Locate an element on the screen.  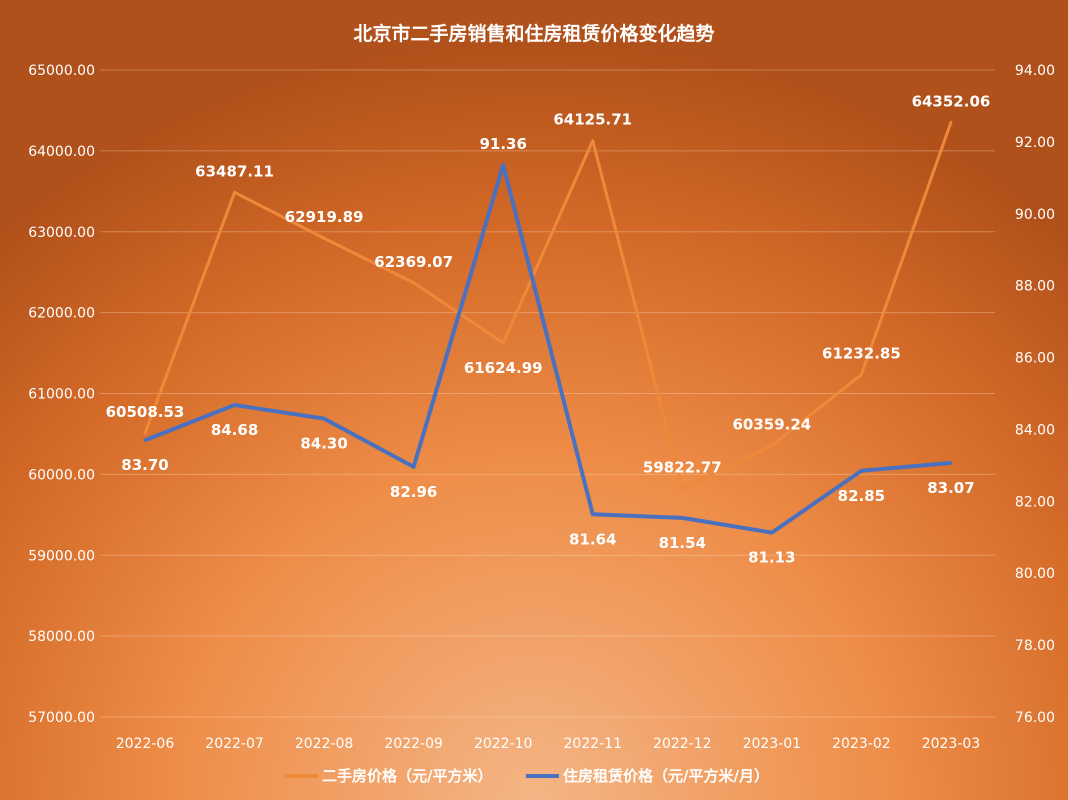
y-left-tick-label: 59000.00 is located at coordinates (61, 556).